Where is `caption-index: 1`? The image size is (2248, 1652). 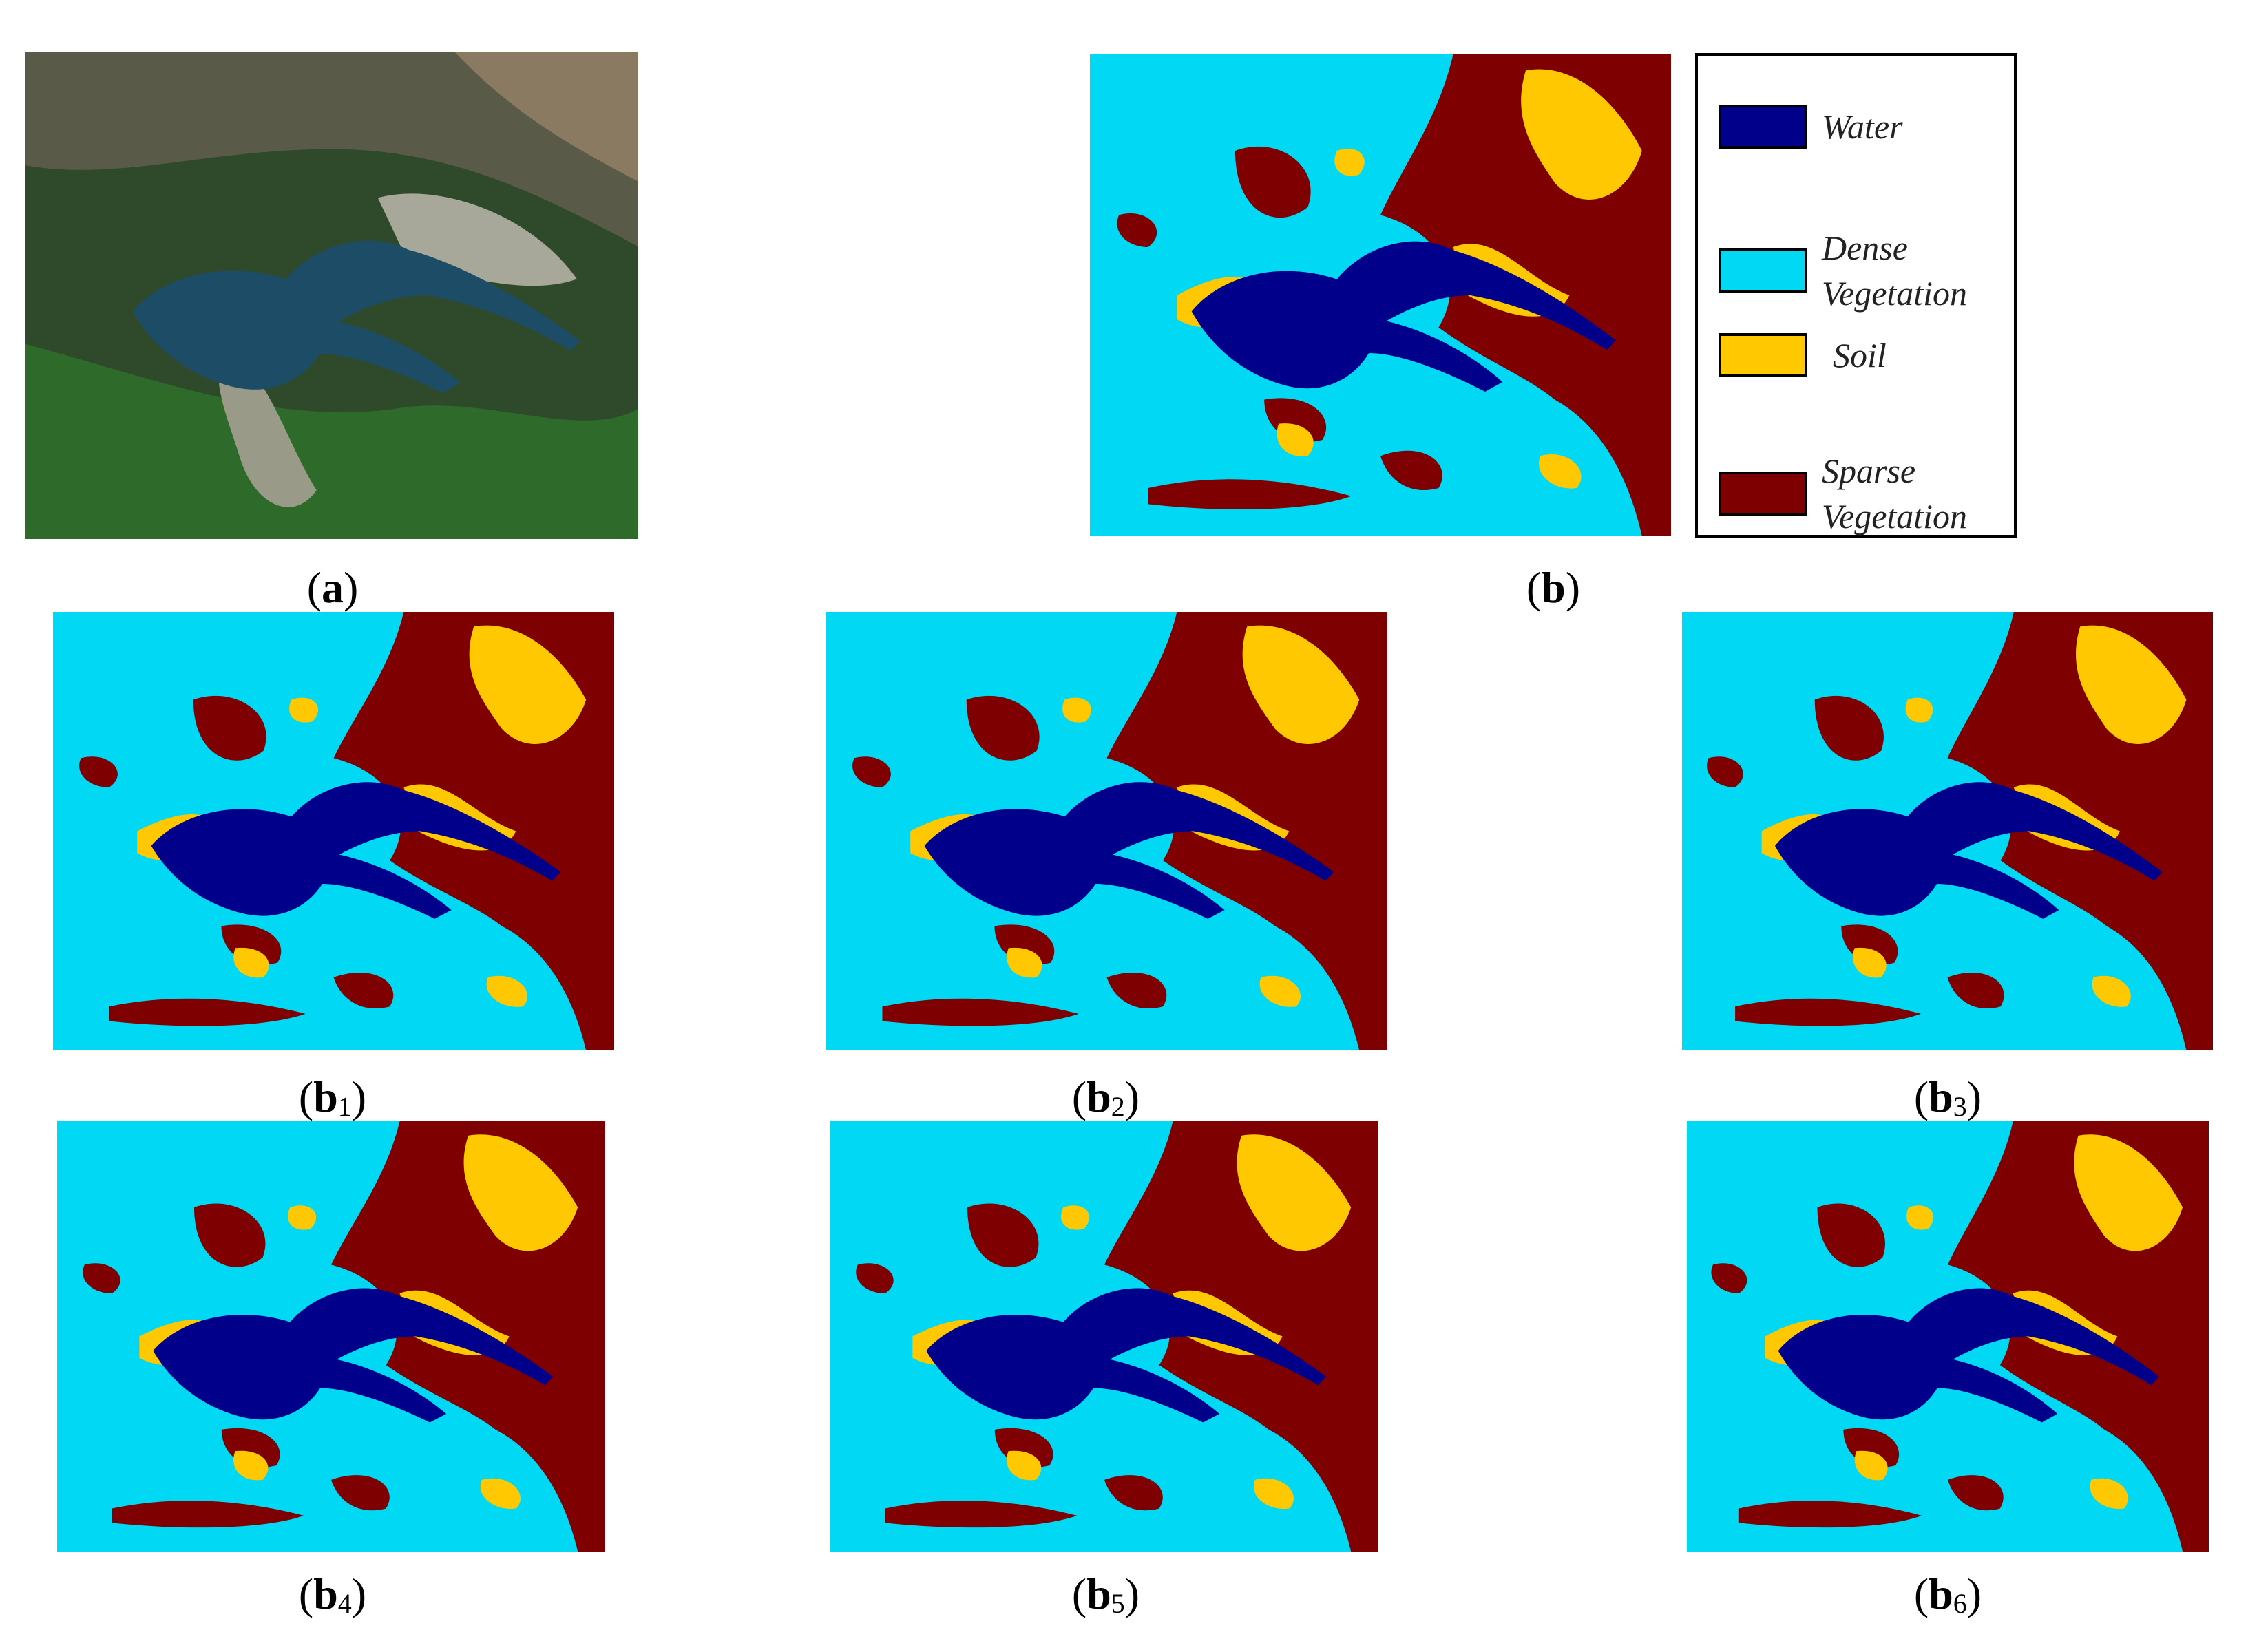 caption-index: 1 is located at coordinates (344, 1107).